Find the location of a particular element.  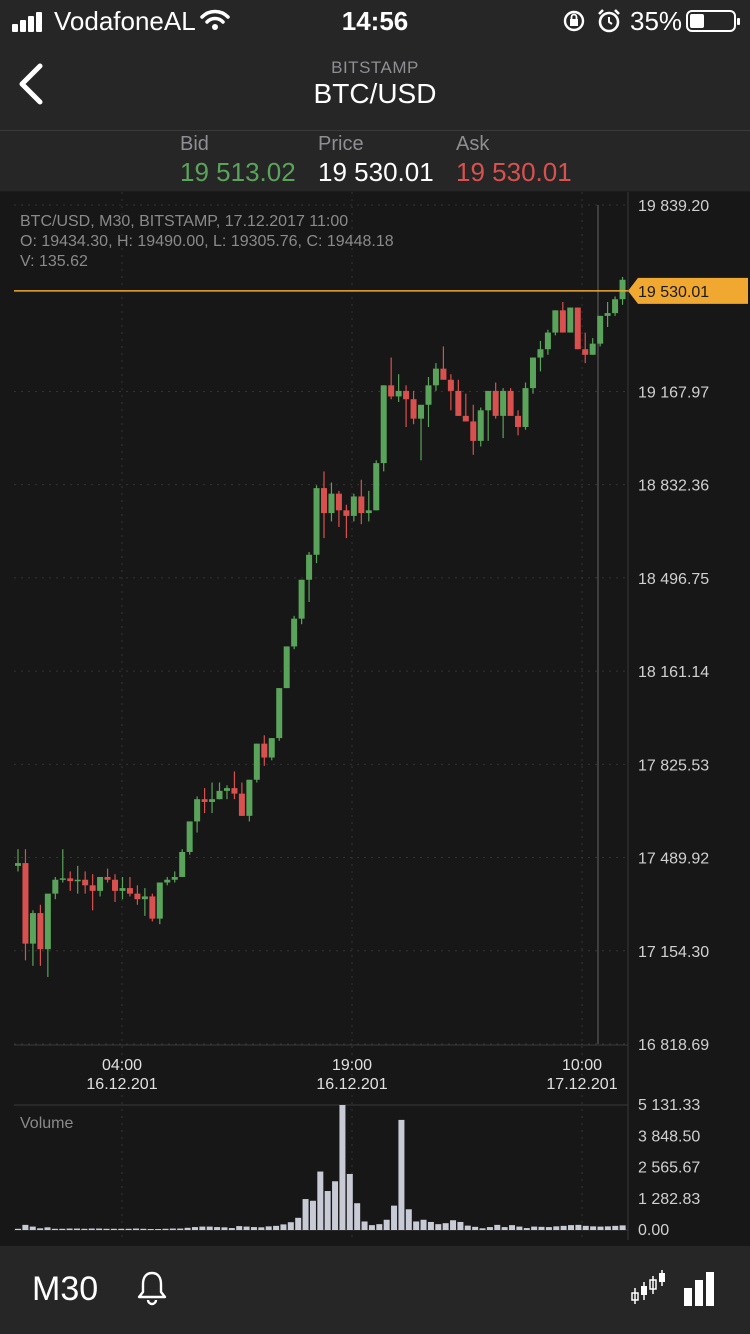

y-tick-label: 16 818.69 is located at coordinates (673, 1045).